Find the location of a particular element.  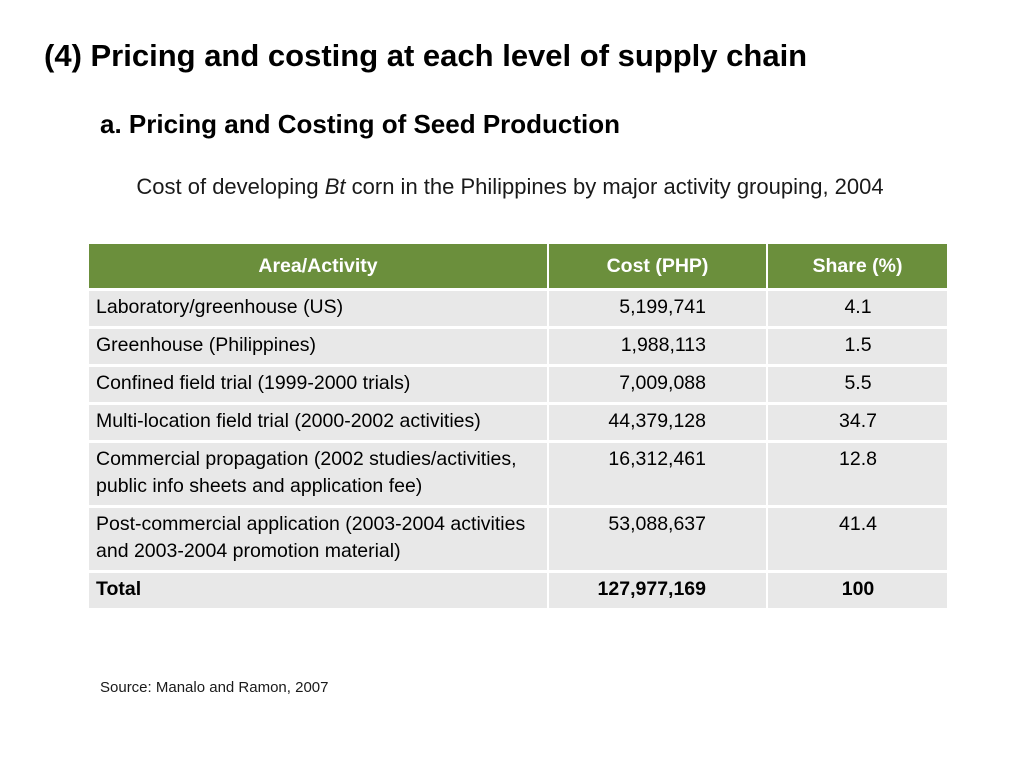

cost-cell: 5,199,741 is located at coordinates (657, 308).